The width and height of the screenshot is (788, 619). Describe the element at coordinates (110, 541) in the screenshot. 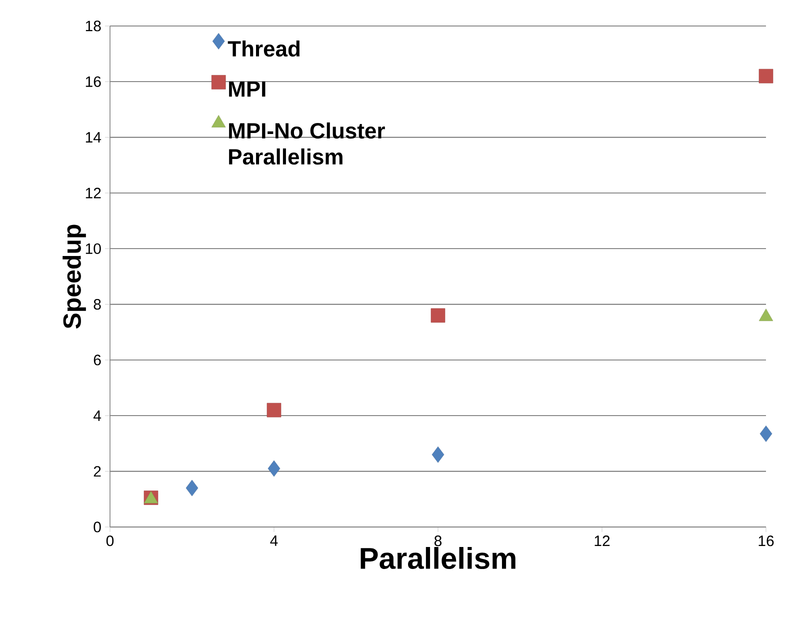

I see `x-tick-label: 0` at that location.